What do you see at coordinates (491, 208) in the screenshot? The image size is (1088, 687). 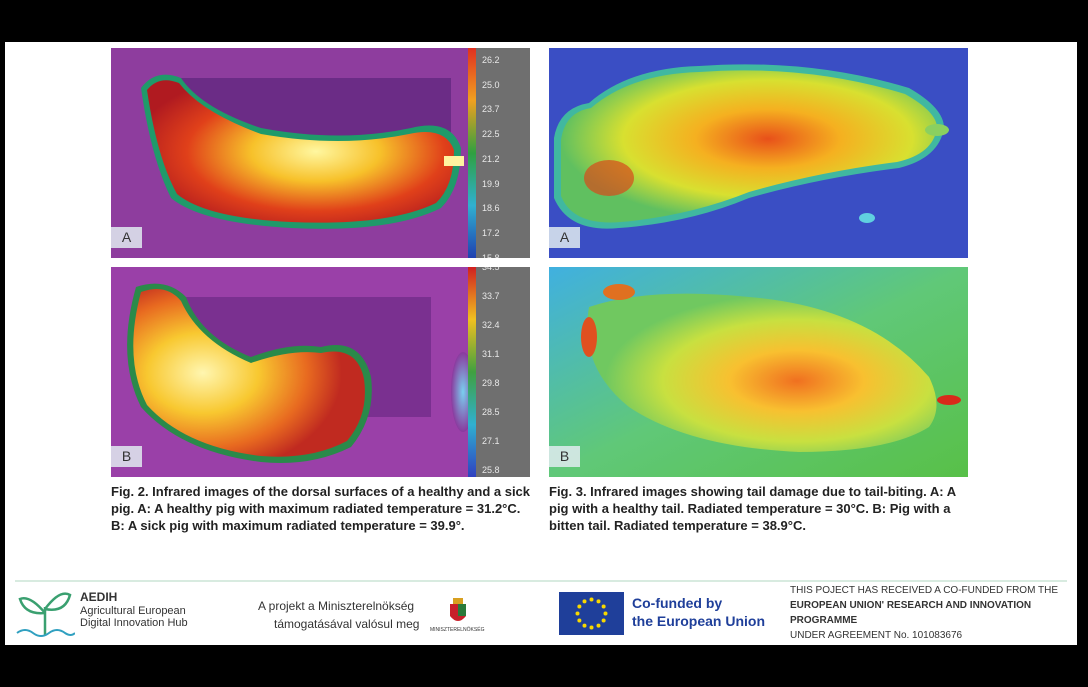 I see `scale-label: 18.6` at bounding box center [491, 208].